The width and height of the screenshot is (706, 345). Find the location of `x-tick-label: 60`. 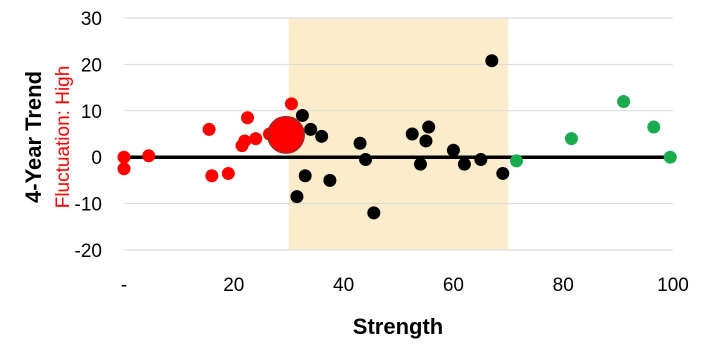

x-tick-label: 60 is located at coordinates (453, 285).